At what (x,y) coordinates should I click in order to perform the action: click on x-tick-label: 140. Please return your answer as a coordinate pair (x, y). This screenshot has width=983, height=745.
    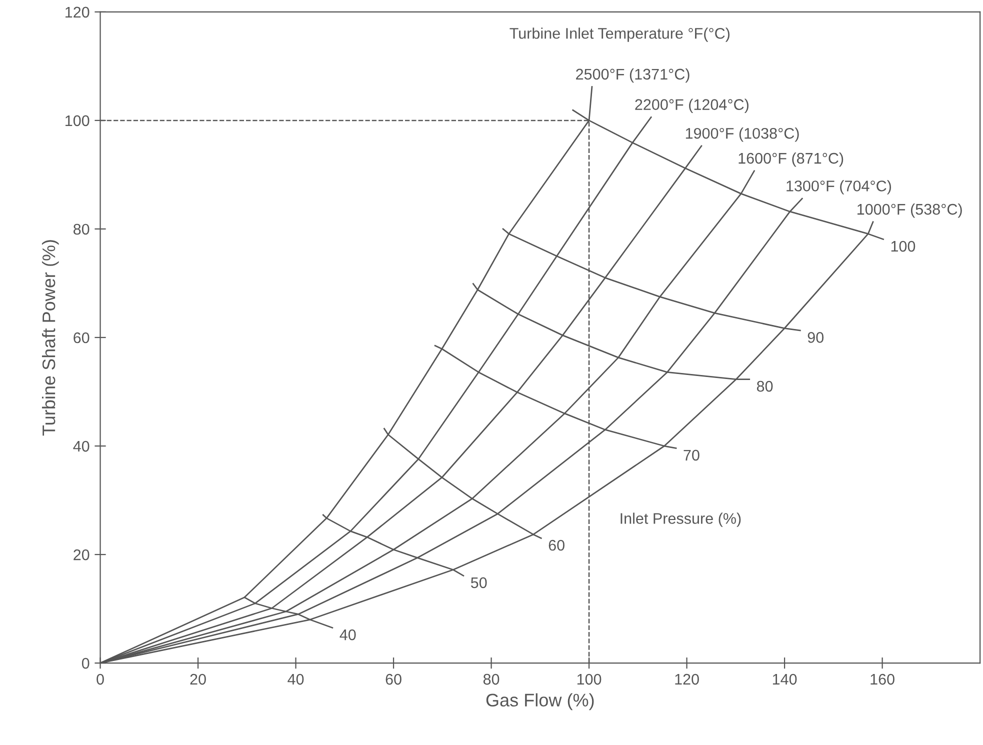
    Looking at the image, I should click on (784, 679).